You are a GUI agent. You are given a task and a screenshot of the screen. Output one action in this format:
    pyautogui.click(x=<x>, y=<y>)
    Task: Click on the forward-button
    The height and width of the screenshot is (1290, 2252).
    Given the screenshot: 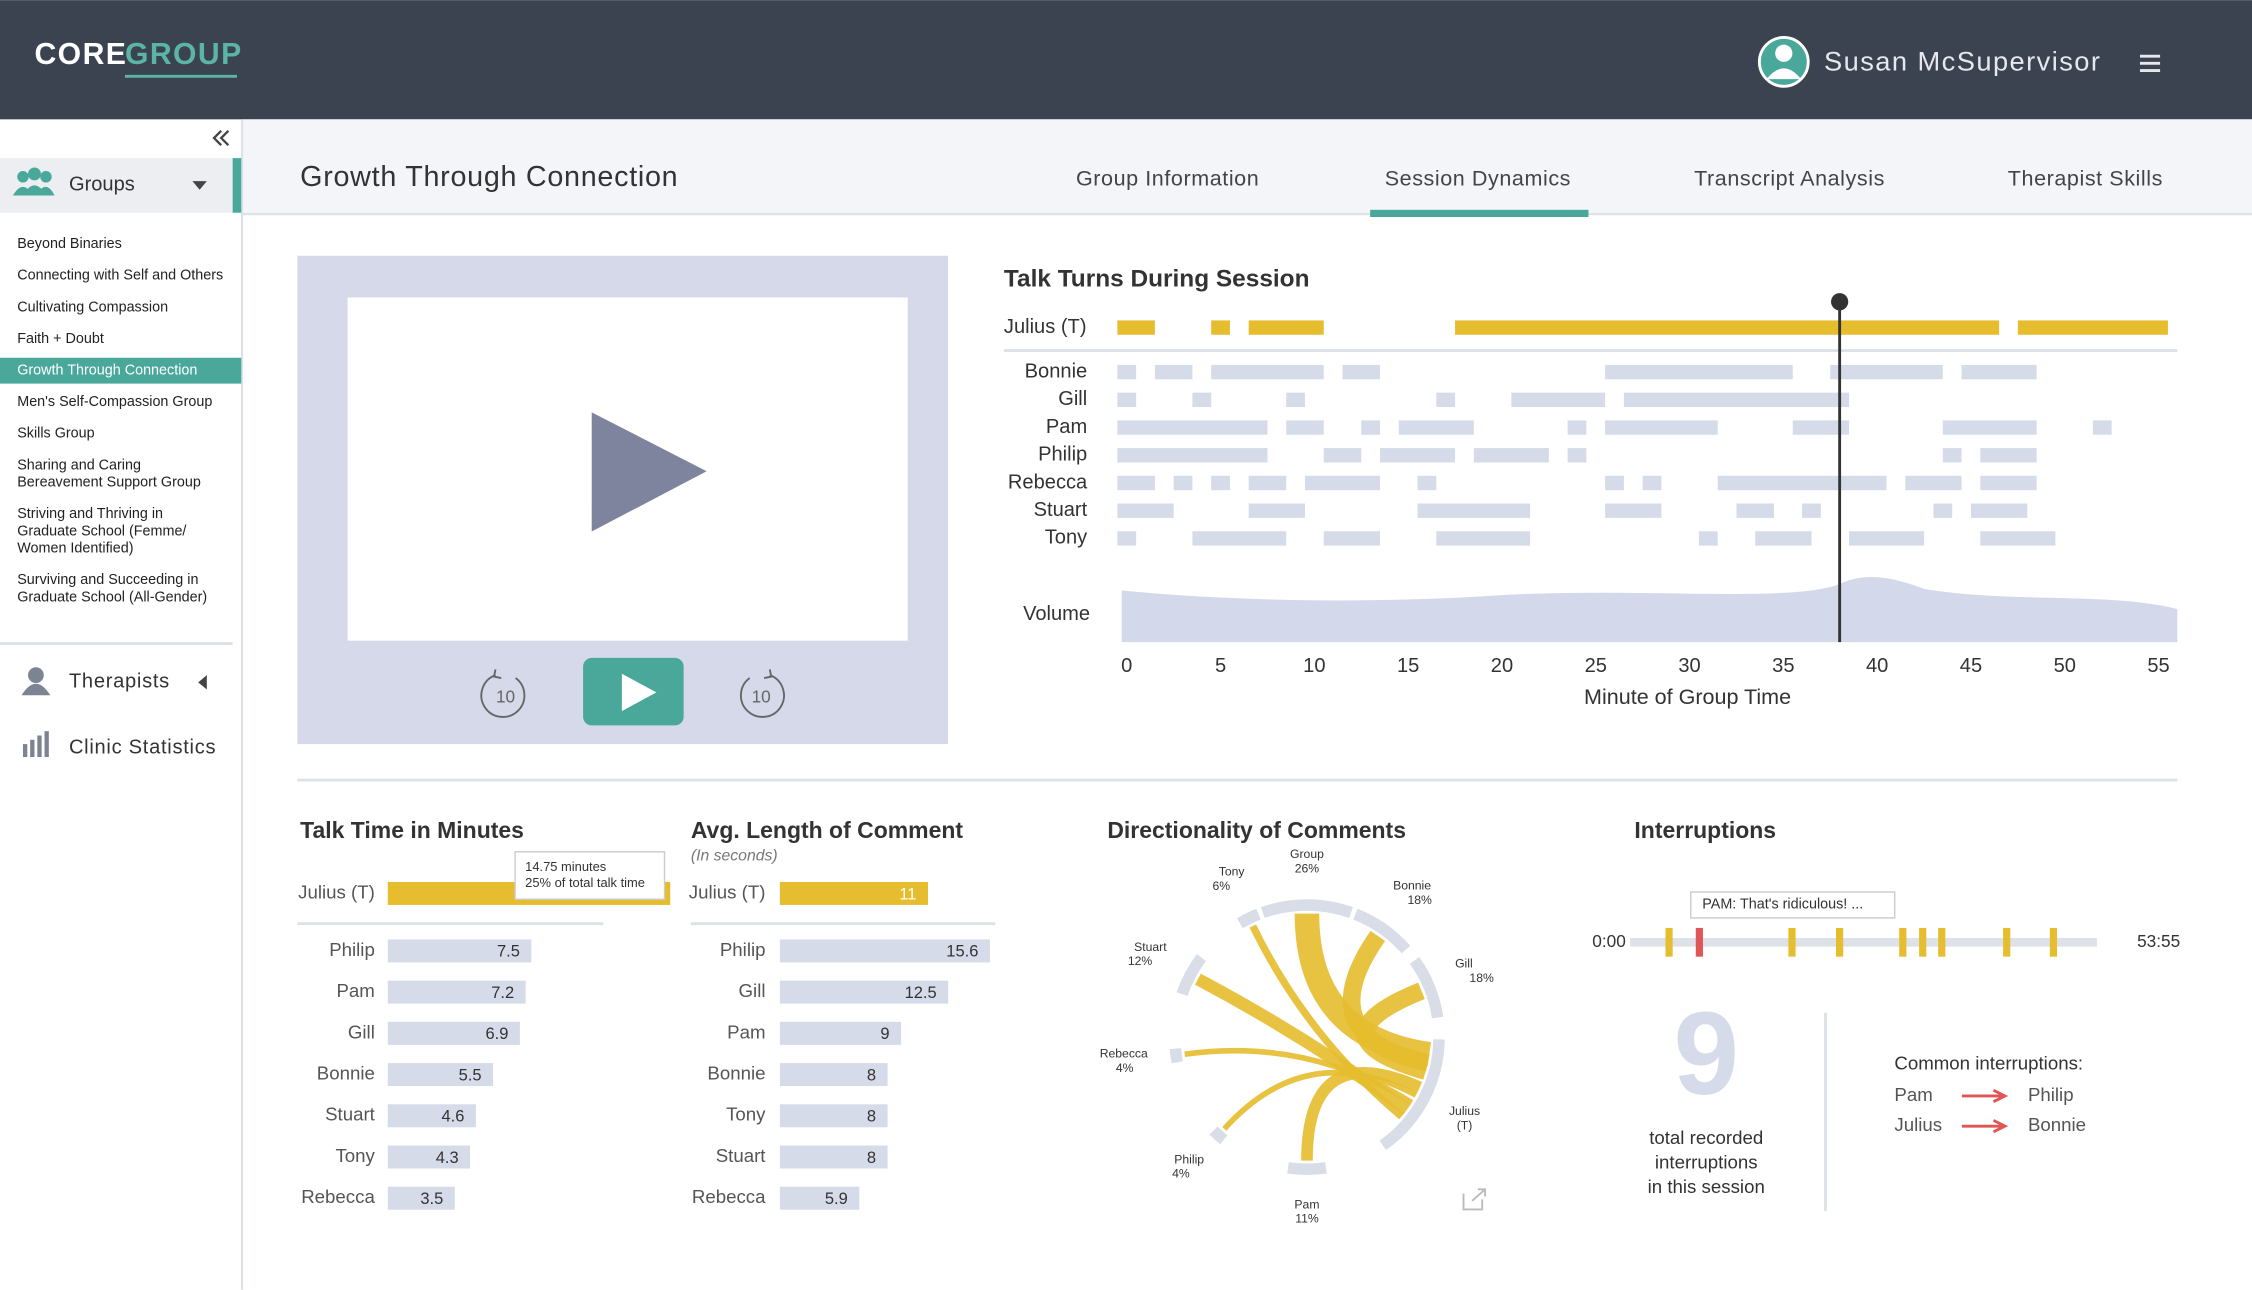 What is the action you would take?
    pyautogui.click(x=762, y=693)
    